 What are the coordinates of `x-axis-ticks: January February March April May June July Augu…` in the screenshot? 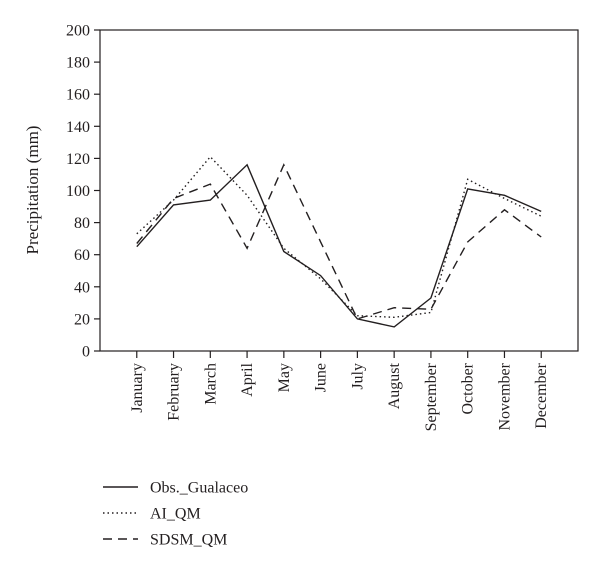 It's located at (339, 391).